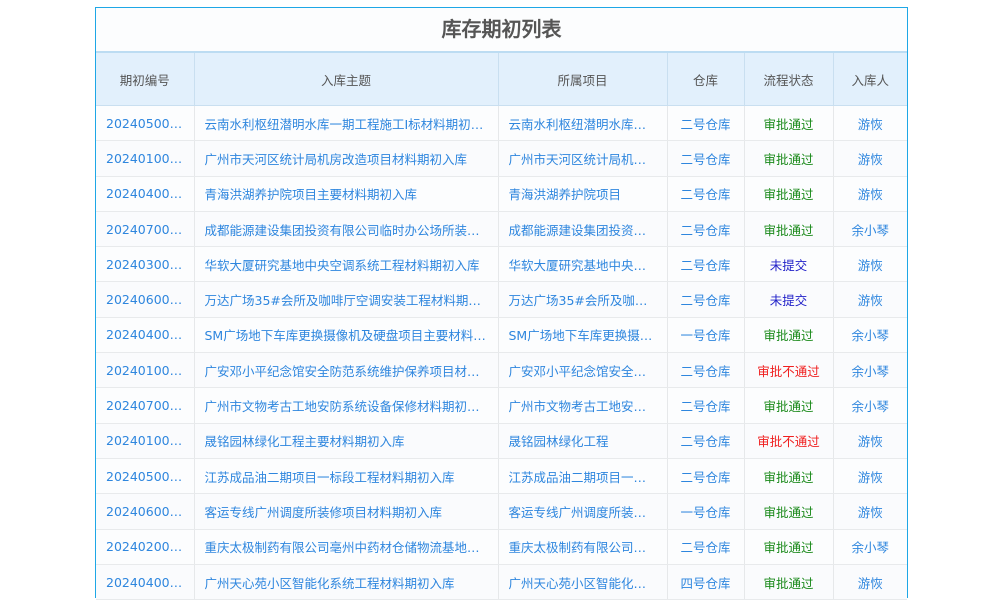 The width and height of the screenshot is (1000, 600). Describe the element at coordinates (145, 441) in the screenshot. I see `opening-id-link: 2024010007` at that location.